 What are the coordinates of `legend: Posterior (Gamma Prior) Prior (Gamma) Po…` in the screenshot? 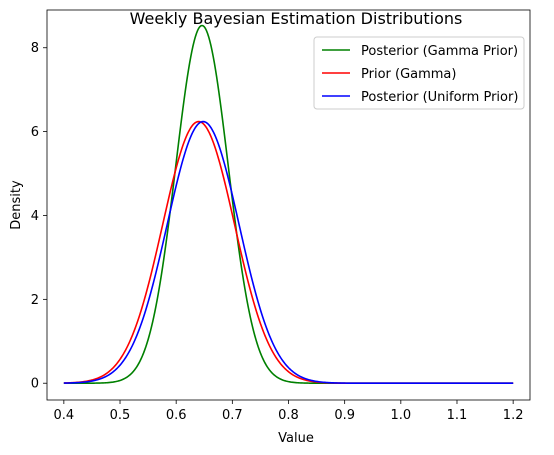 It's located at (419, 73).